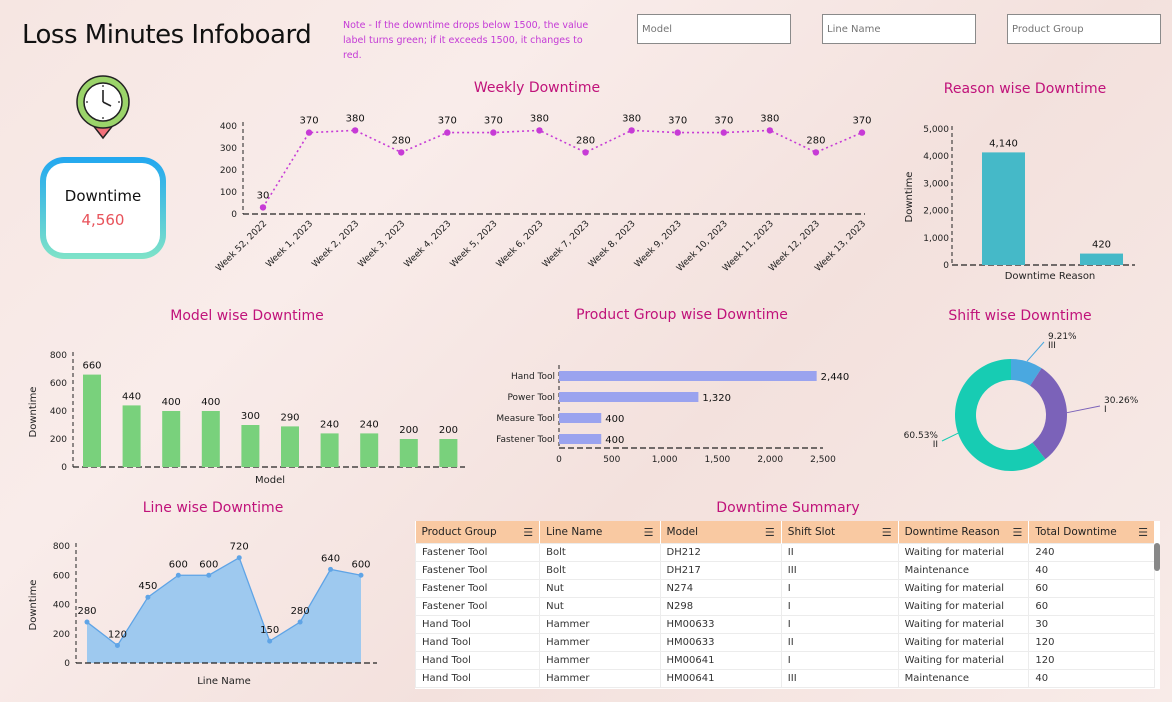 The image size is (1172, 702). What do you see at coordinates (936, 212) in the screenshot?
I see `y-tick-label: 2,000` at bounding box center [936, 212].